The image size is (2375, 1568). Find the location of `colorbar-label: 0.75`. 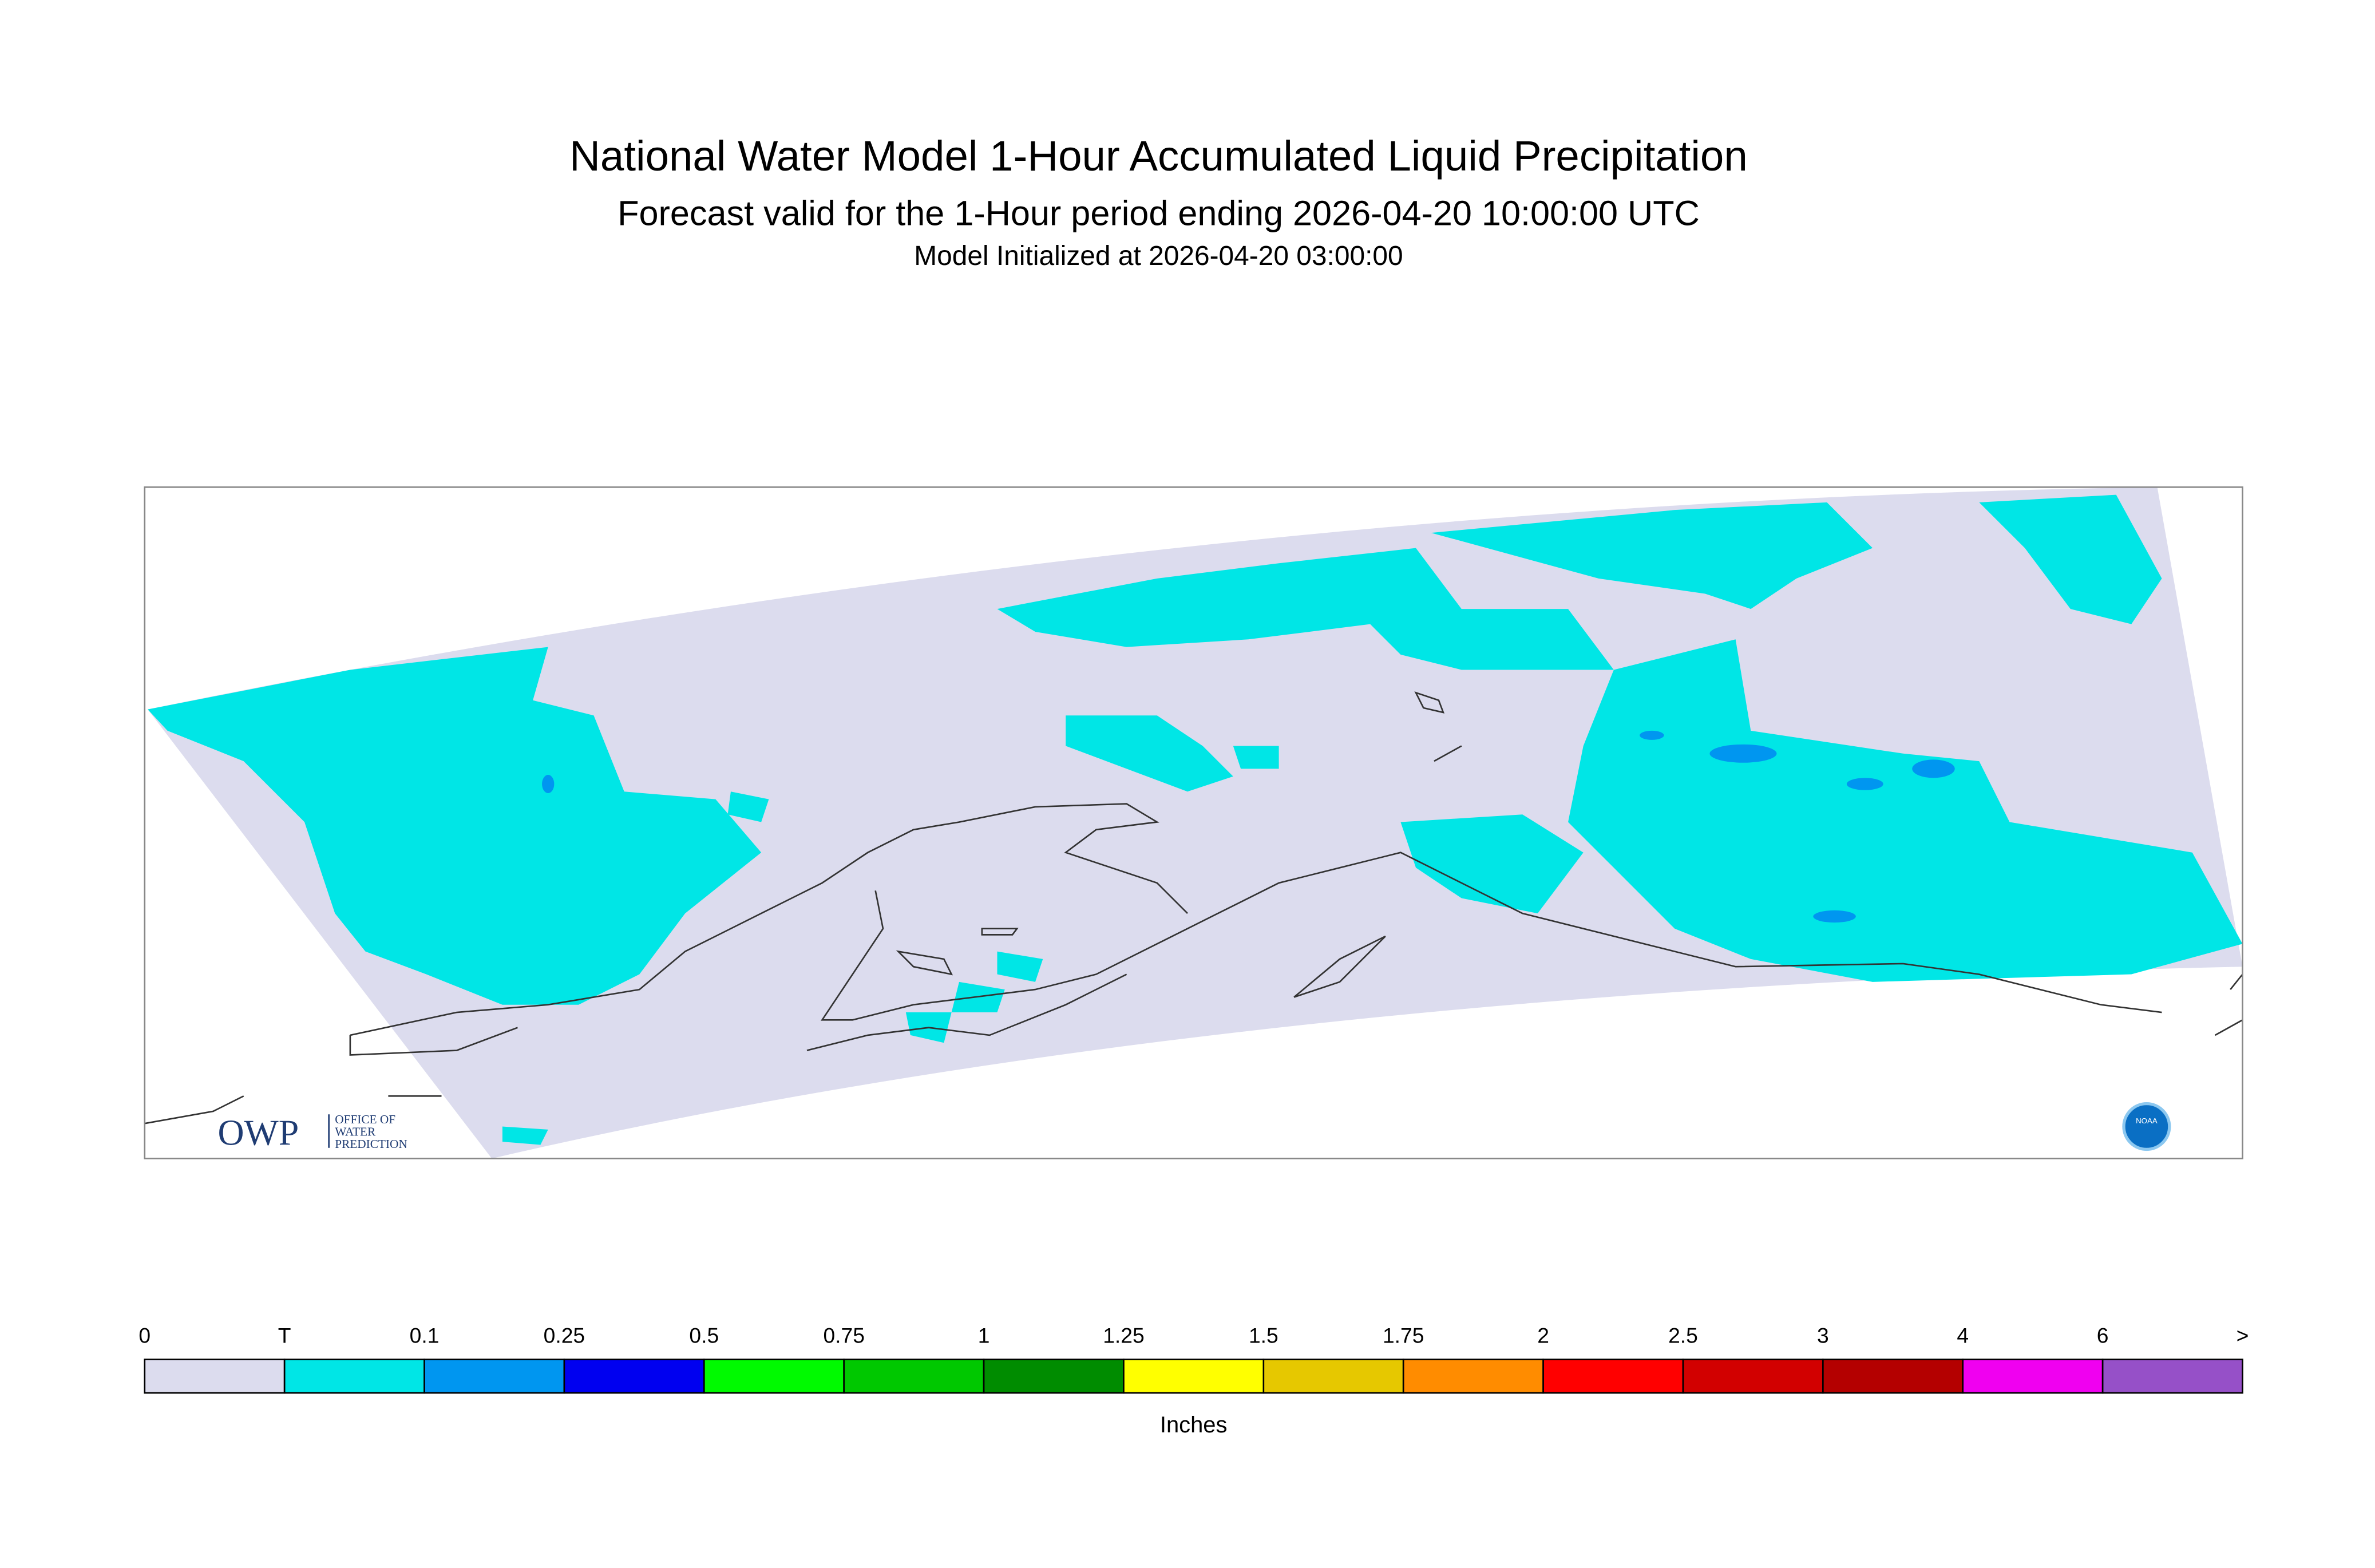

colorbar-label: 0.75 is located at coordinates (843, 1335).